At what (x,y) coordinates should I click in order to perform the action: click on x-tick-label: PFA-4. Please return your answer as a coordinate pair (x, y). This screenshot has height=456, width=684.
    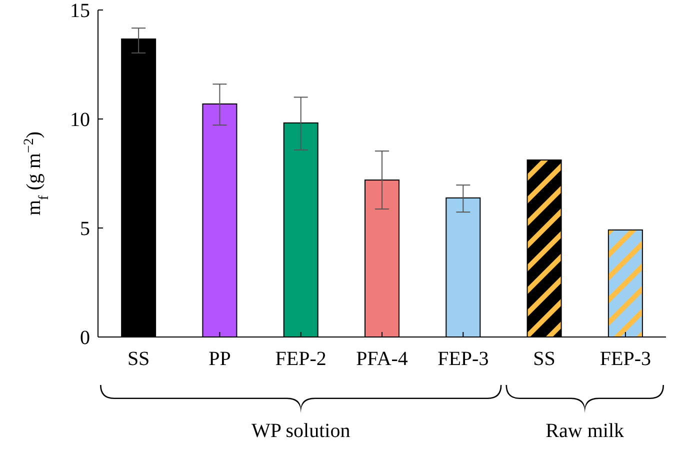
    Looking at the image, I should click on (382, 359).